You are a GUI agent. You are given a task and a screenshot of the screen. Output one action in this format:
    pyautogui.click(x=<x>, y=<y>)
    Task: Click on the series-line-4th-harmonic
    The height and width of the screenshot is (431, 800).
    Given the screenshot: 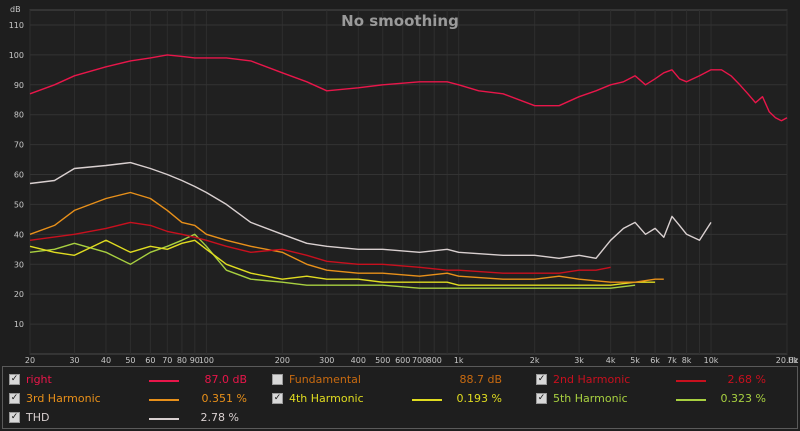 What is the action you would take?
    pyautogui.click(x=342, y=262)
    